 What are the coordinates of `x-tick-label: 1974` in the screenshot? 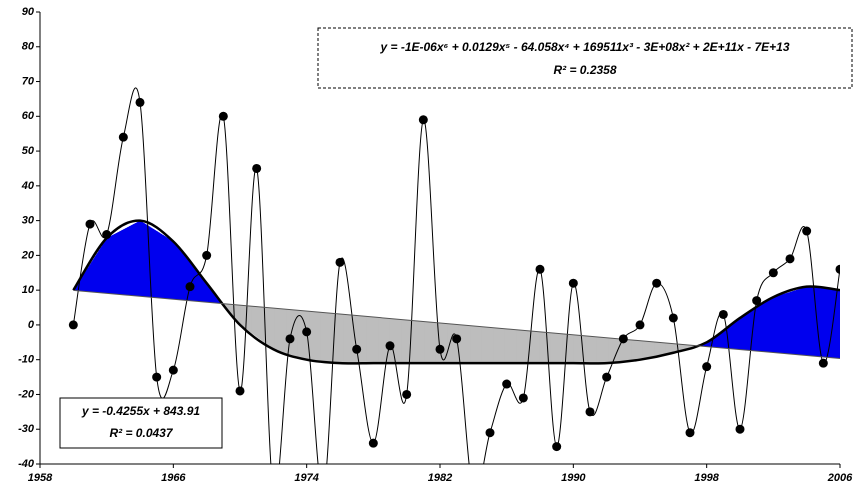 It's located at (306, 478).